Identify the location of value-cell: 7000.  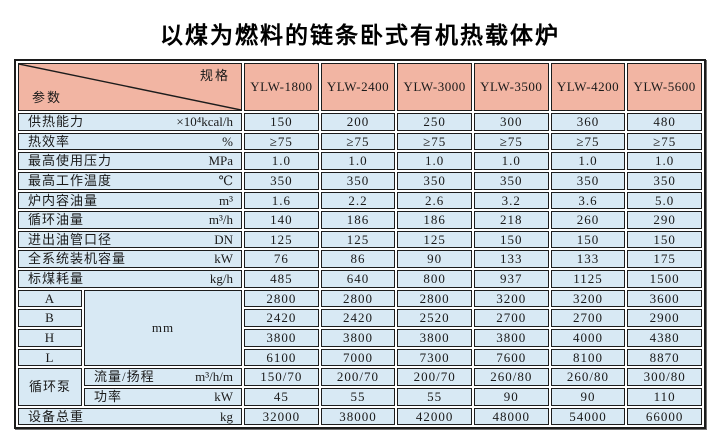
(358, 357).